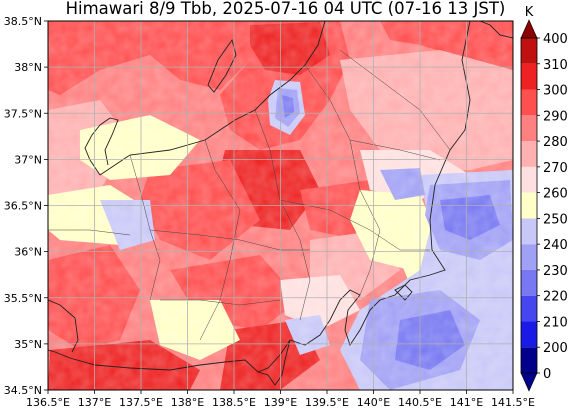 Image resolution: width=571 pixels, height=409 pixels. Describe the element at coordinates (555, 348) in the screenshot. I see `colorbar-label: 200` at that location.